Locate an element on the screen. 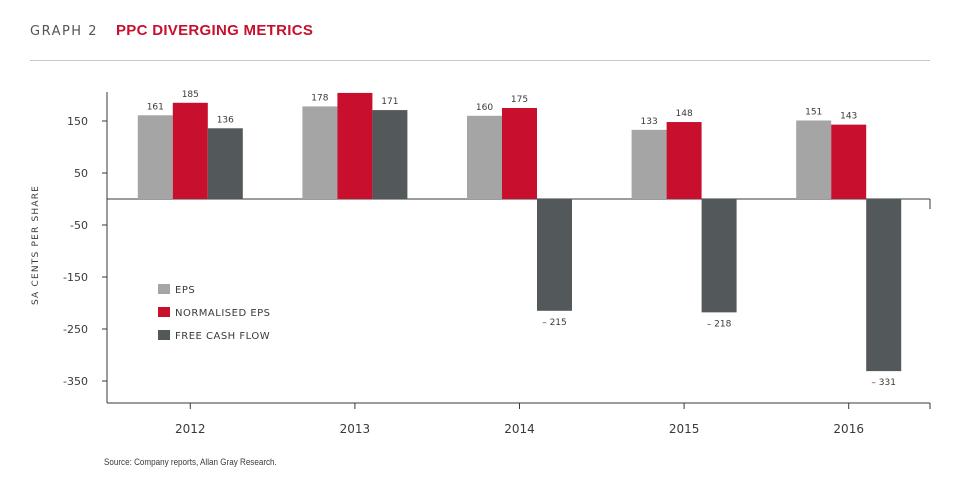  y-tick-label: -50 is located at coordinates (79, 225).